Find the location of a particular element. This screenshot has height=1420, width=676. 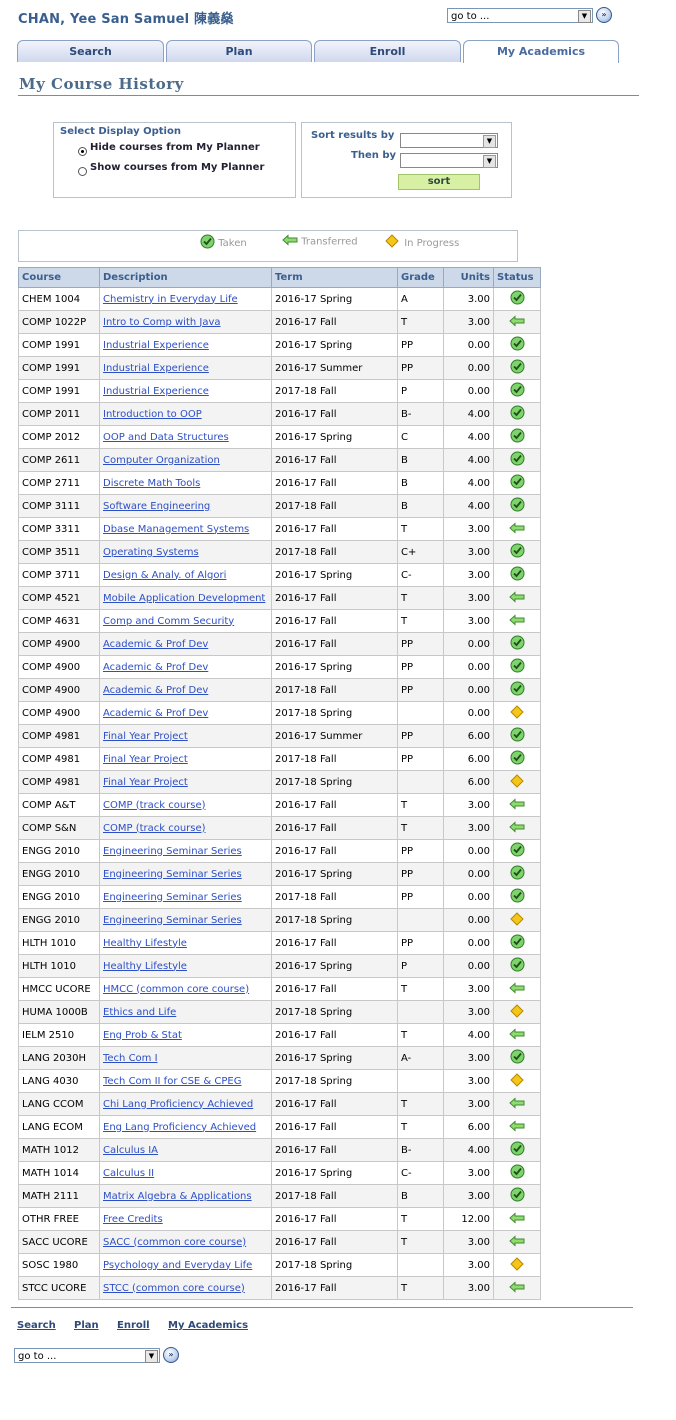

footer-link-my-academics: My Academics is located at coordinates (208, 1325).